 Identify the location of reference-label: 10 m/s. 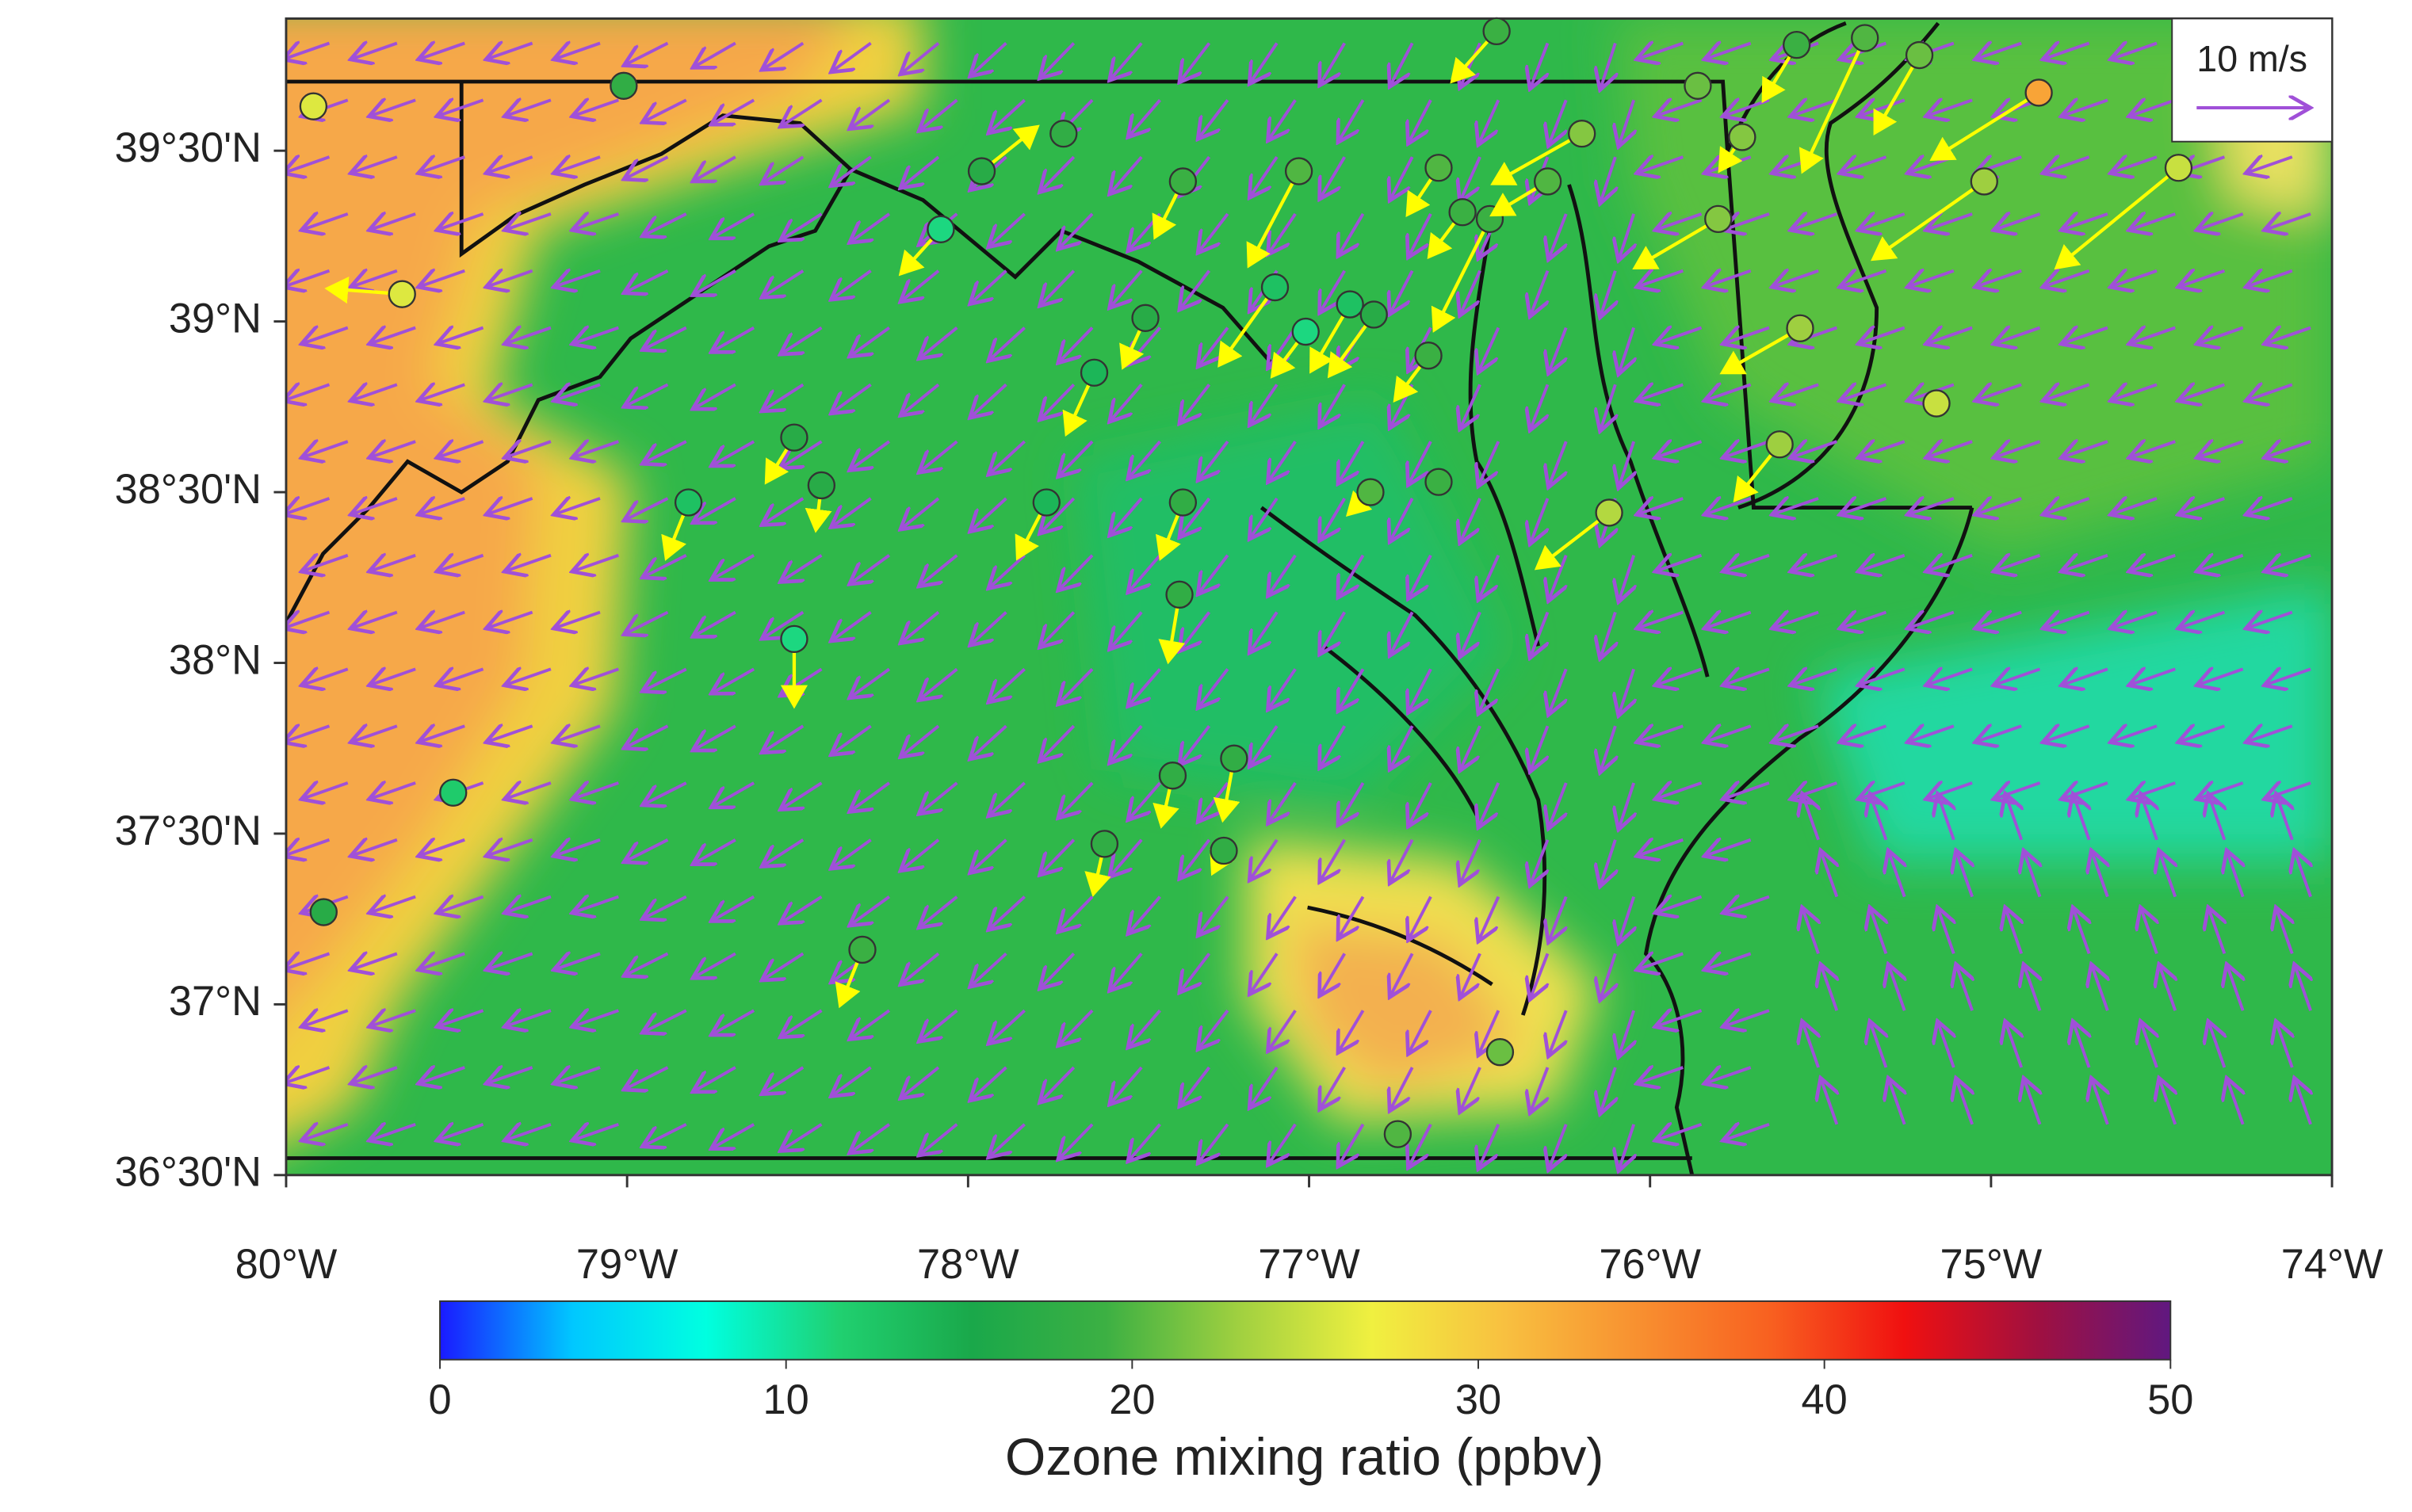
(2251, 58).